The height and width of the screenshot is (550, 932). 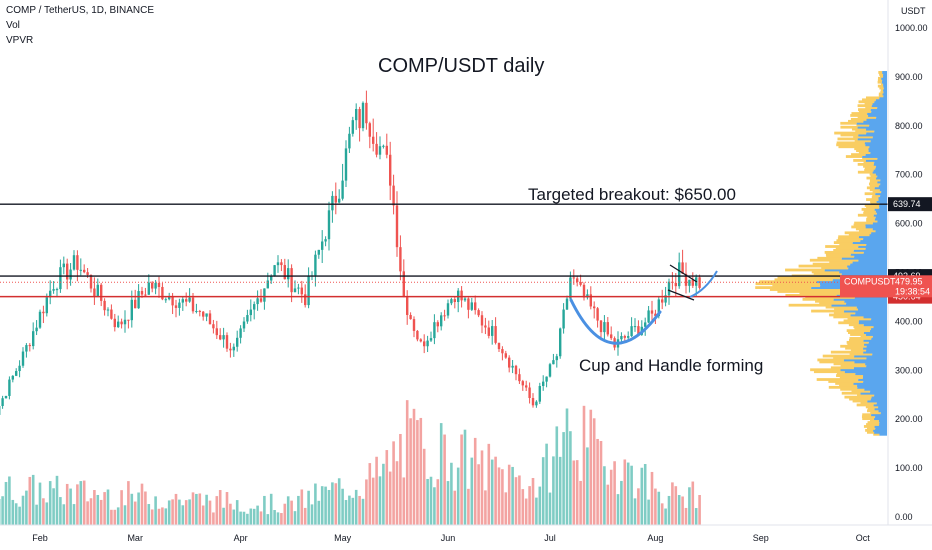 What do you see at coordinates (20, 40) in the screenshot?
I see `indicator-vpvr: VPVR` at bounding box center [20, 40].